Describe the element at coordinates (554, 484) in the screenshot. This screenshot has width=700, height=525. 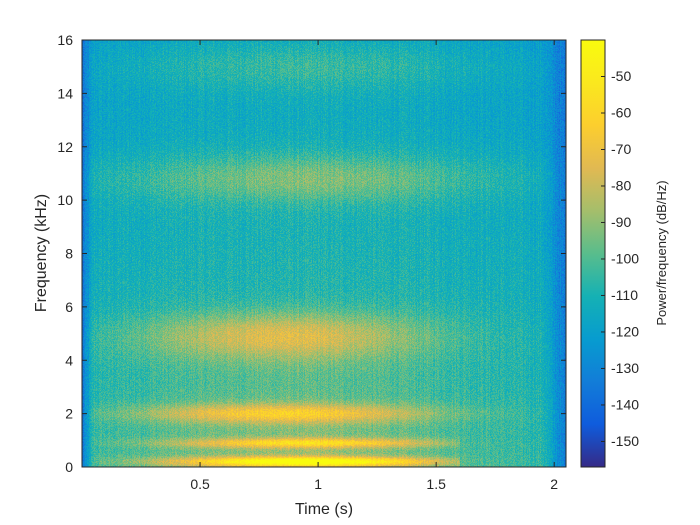
I see `x-tick-label: 2` at that location.